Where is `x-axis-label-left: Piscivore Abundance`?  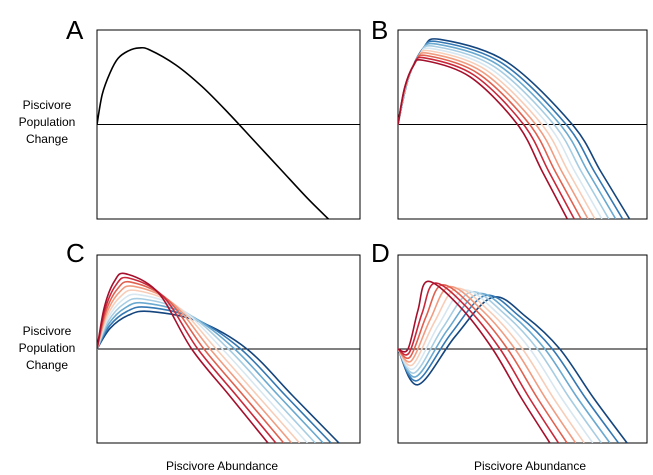
x-axis-label-left: Piscivore Abundance is located at coordinates (222, 466).